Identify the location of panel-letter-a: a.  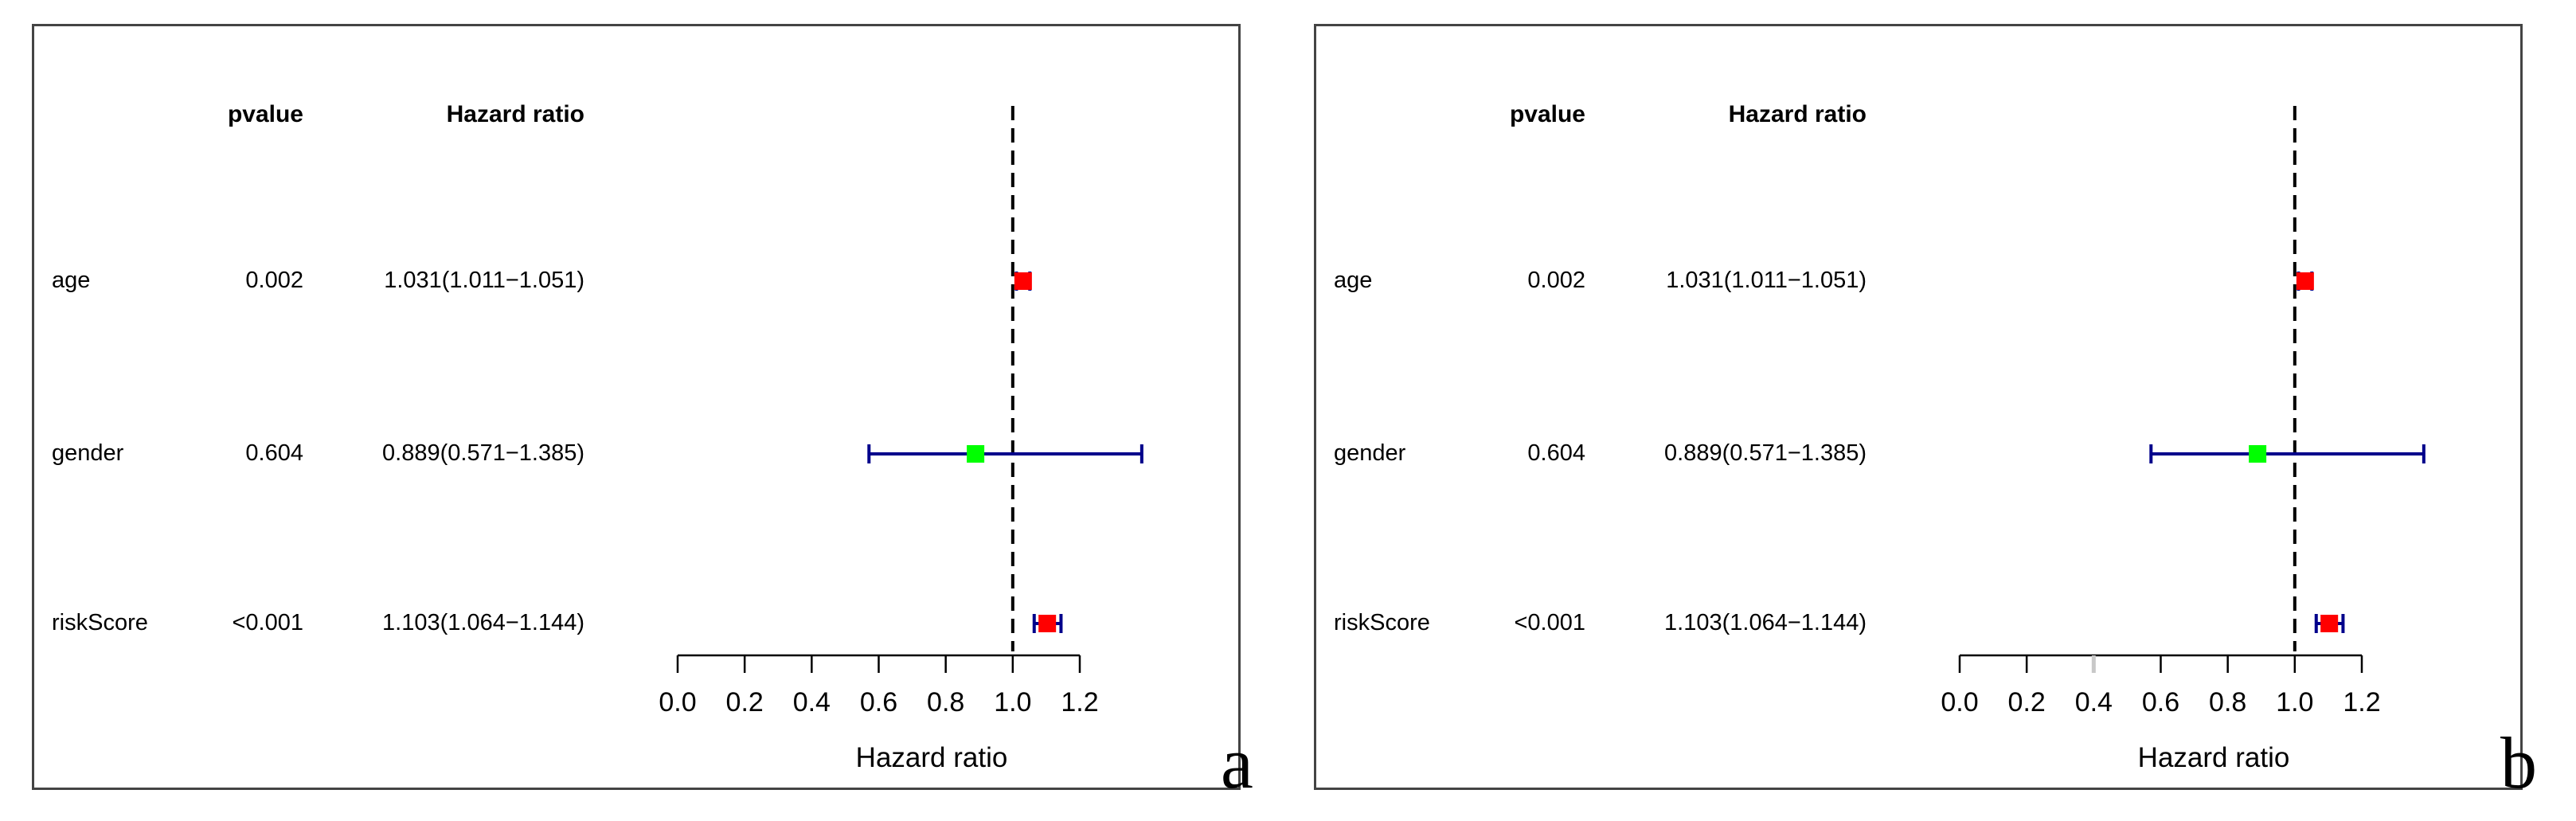
(1237, 762).